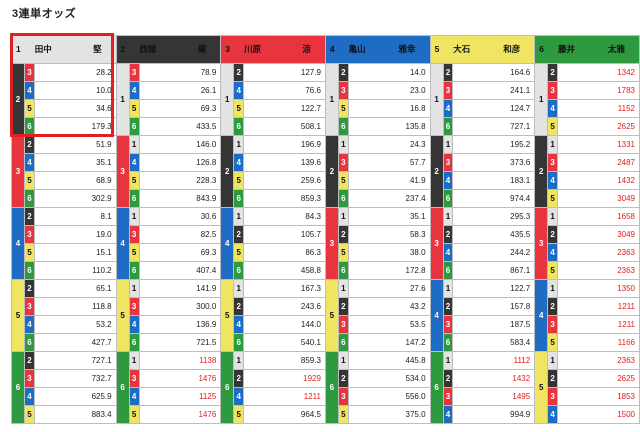  I want to click on odds-value: 556.0, so click(389, 396).